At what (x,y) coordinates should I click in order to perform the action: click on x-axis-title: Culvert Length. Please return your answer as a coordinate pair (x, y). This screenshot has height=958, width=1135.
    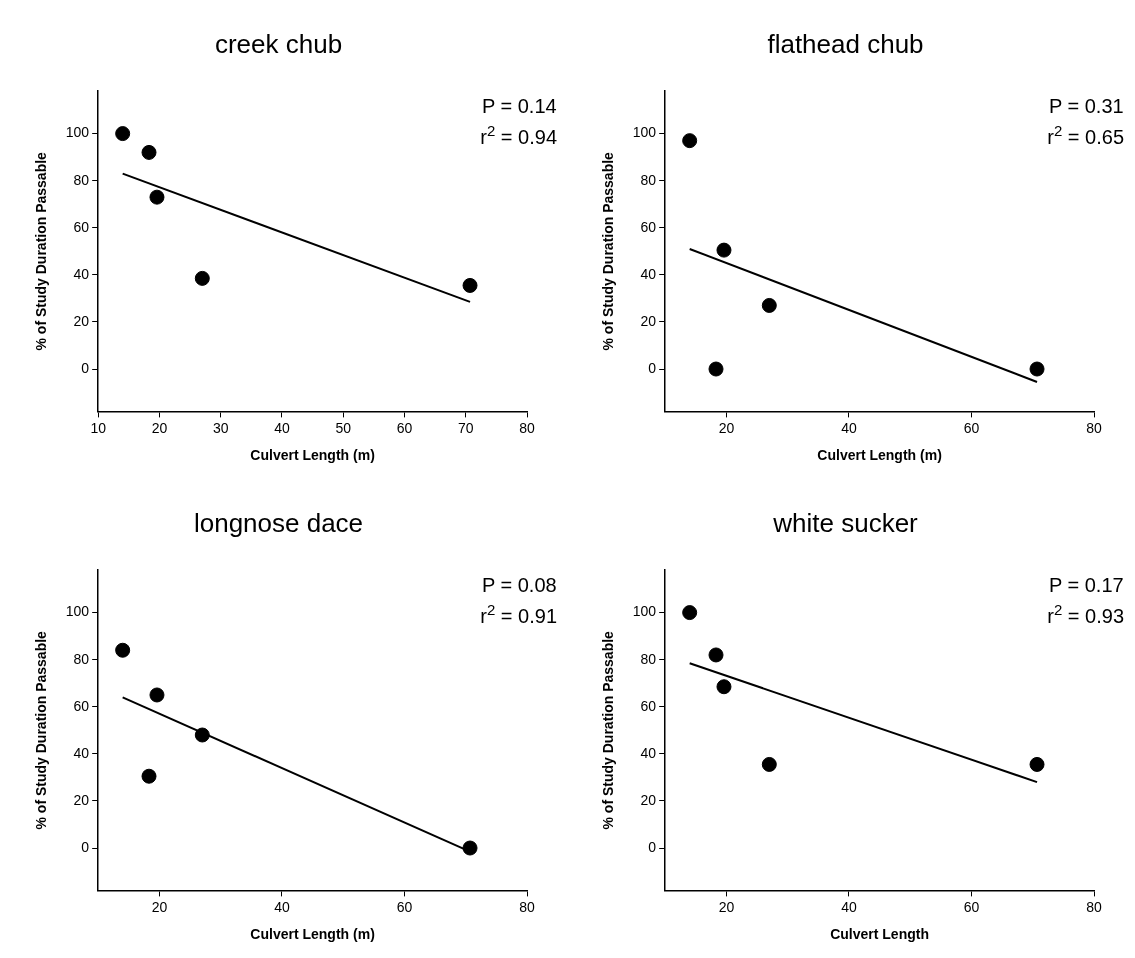
    Looking at the image, I should click on (879, 934).